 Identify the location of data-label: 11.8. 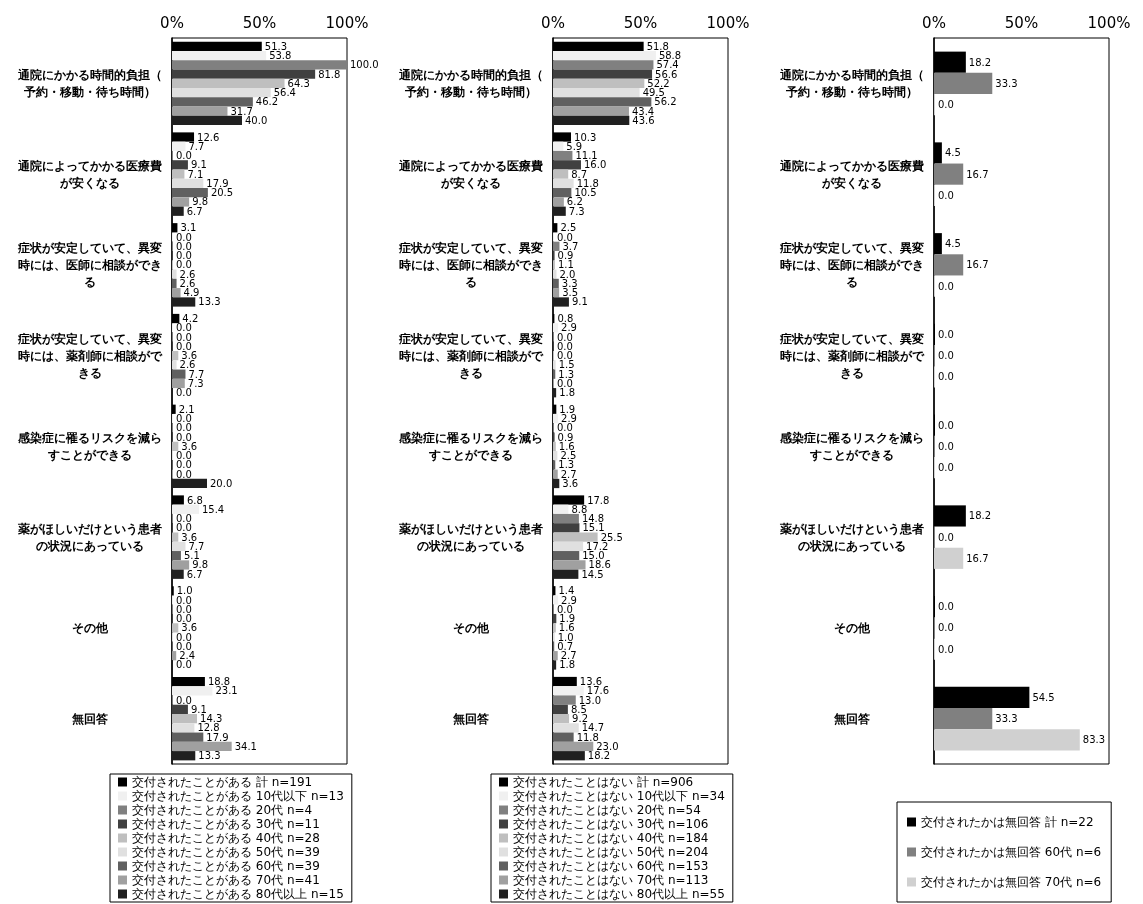
(587, 737).